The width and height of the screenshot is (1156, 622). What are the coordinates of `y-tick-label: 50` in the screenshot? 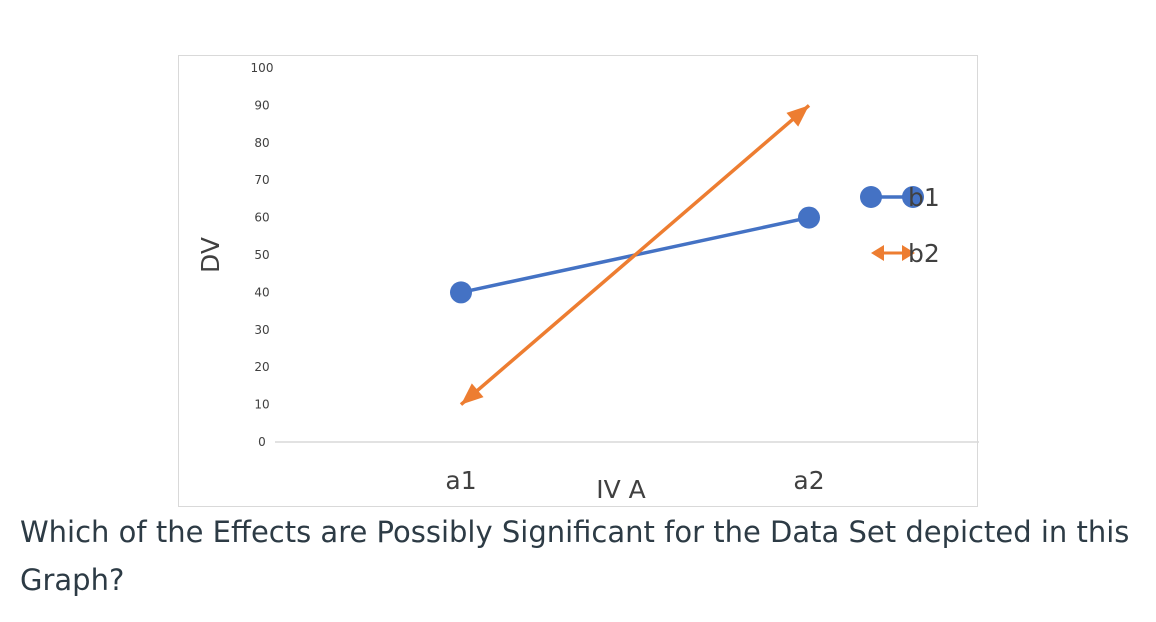 It's located at (261, 255).